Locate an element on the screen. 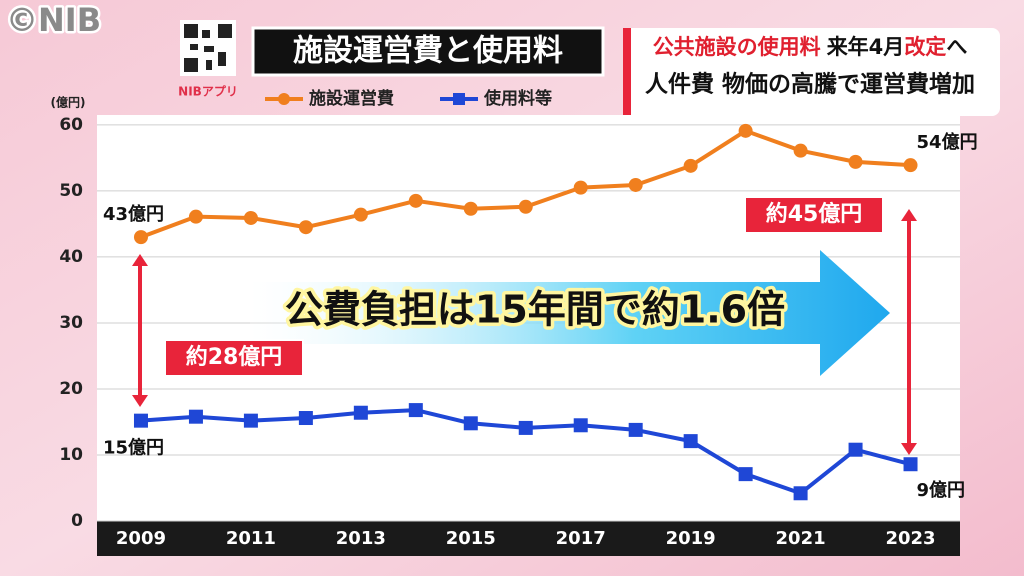 This screenshot has height=576, width=1024. headline-part: 改定 is located at coordinates (925, 47).